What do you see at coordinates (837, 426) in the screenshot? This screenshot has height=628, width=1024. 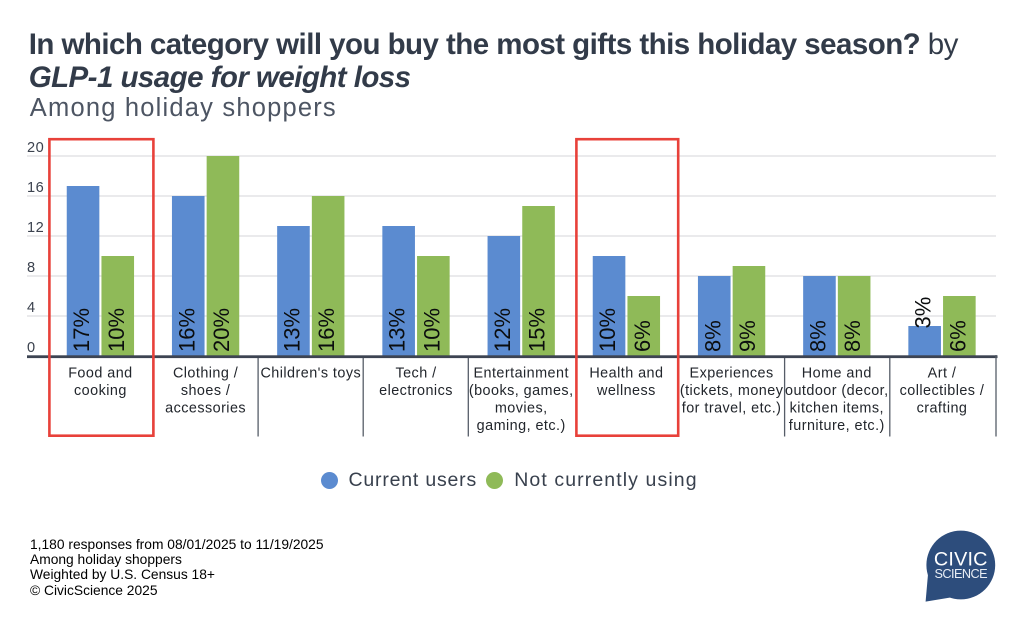 I see `svg-text: furniture, etc.)` at bounding box center [837, 426].